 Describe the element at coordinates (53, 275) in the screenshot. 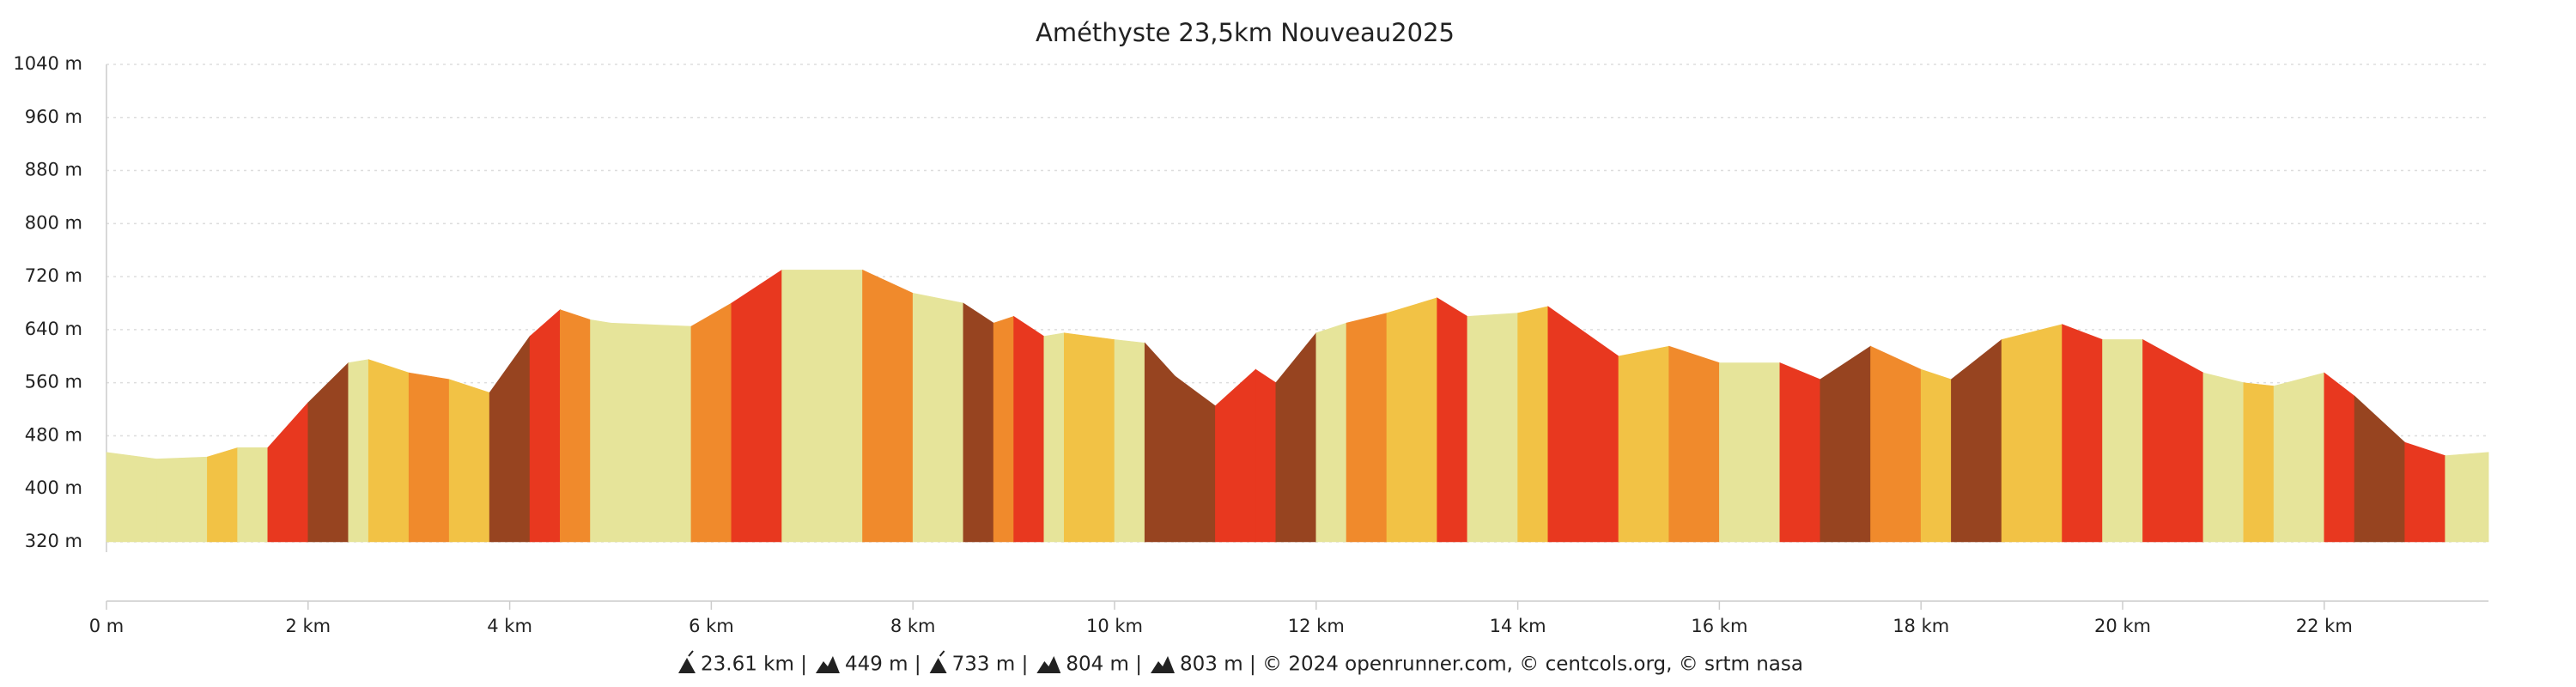

I see `y-tick-label: 720 m` at that location.